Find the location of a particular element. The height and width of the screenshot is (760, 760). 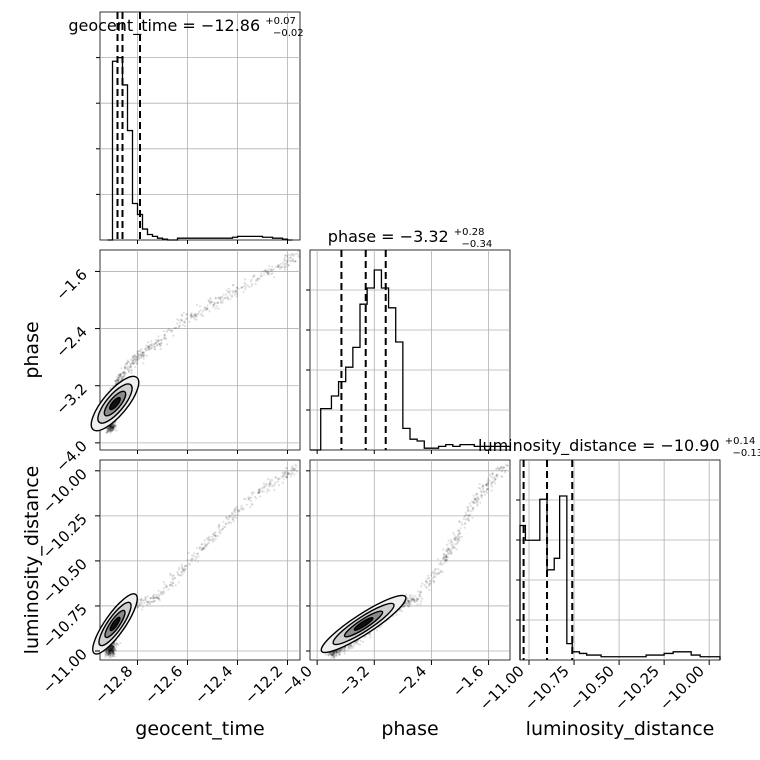

grid-hist-geocent-time is located at coordinates (200, 126).